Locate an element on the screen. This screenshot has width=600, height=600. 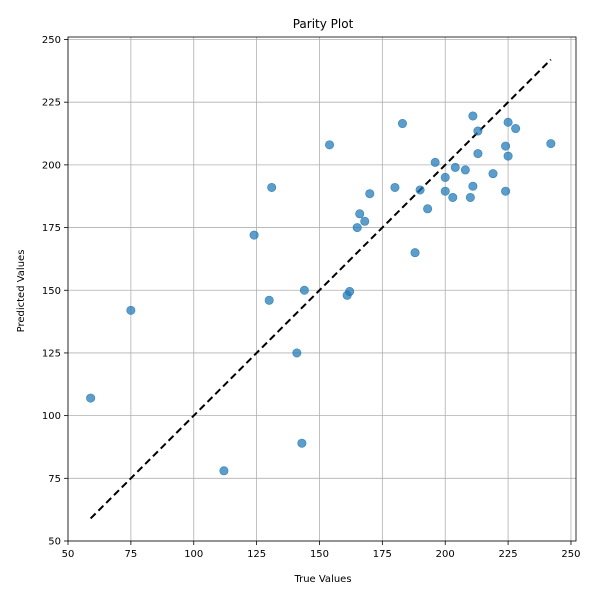
x-tick-label: 100 is located at coordinates (193, 554).